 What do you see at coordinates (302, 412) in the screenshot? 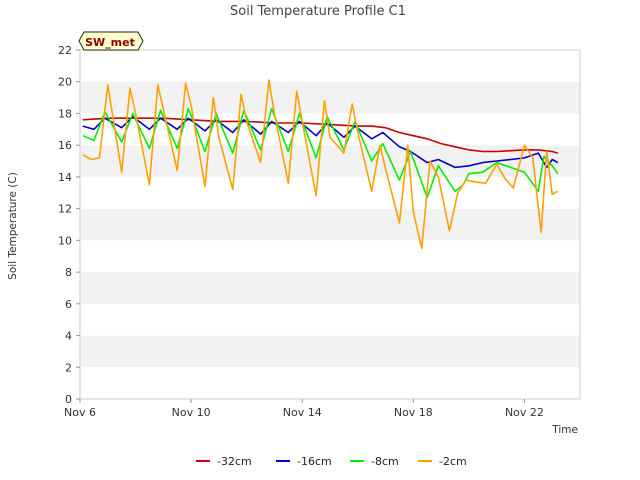
I see `x-tick-label: Nov 14` at bounding box center [302, 412].